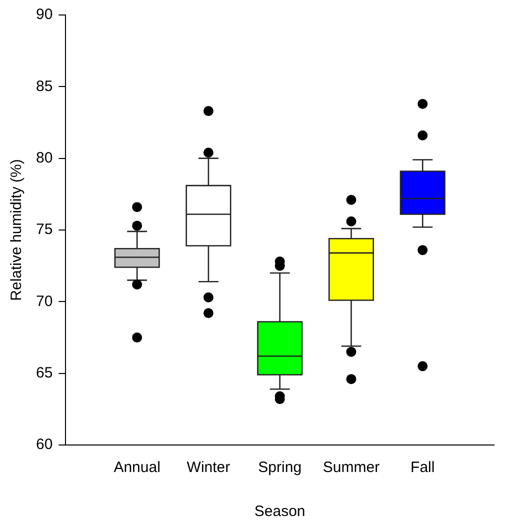 The width and height of the screenshot is (508, 529). Describe the element at coordinates (351, 467) in the screenshot. I see `x-tick-label: Summer` at that location.